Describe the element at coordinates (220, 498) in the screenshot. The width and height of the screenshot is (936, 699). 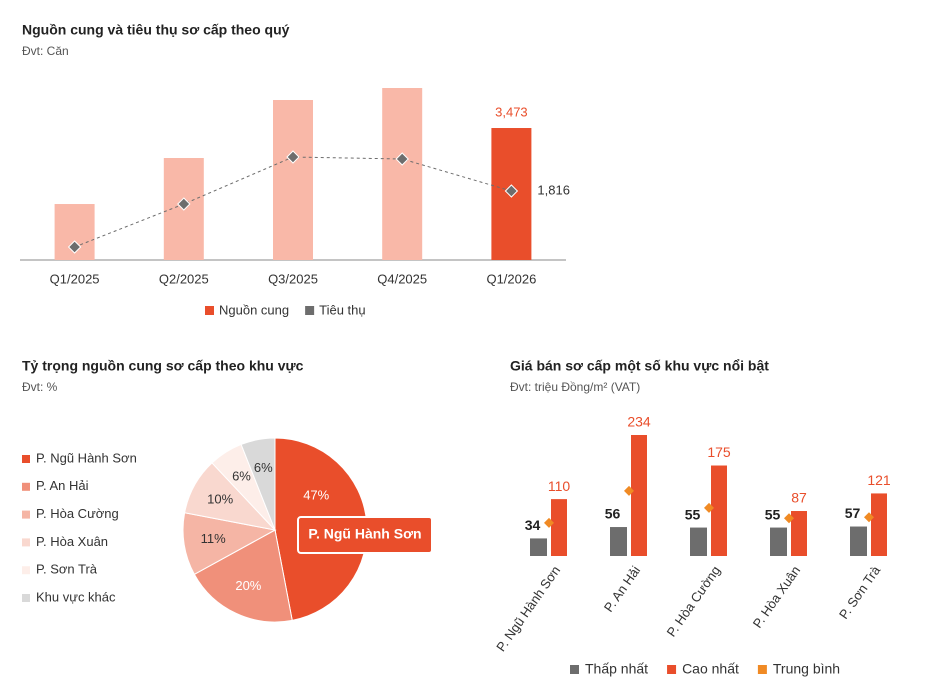
I see `data-label: 10%` at that location.